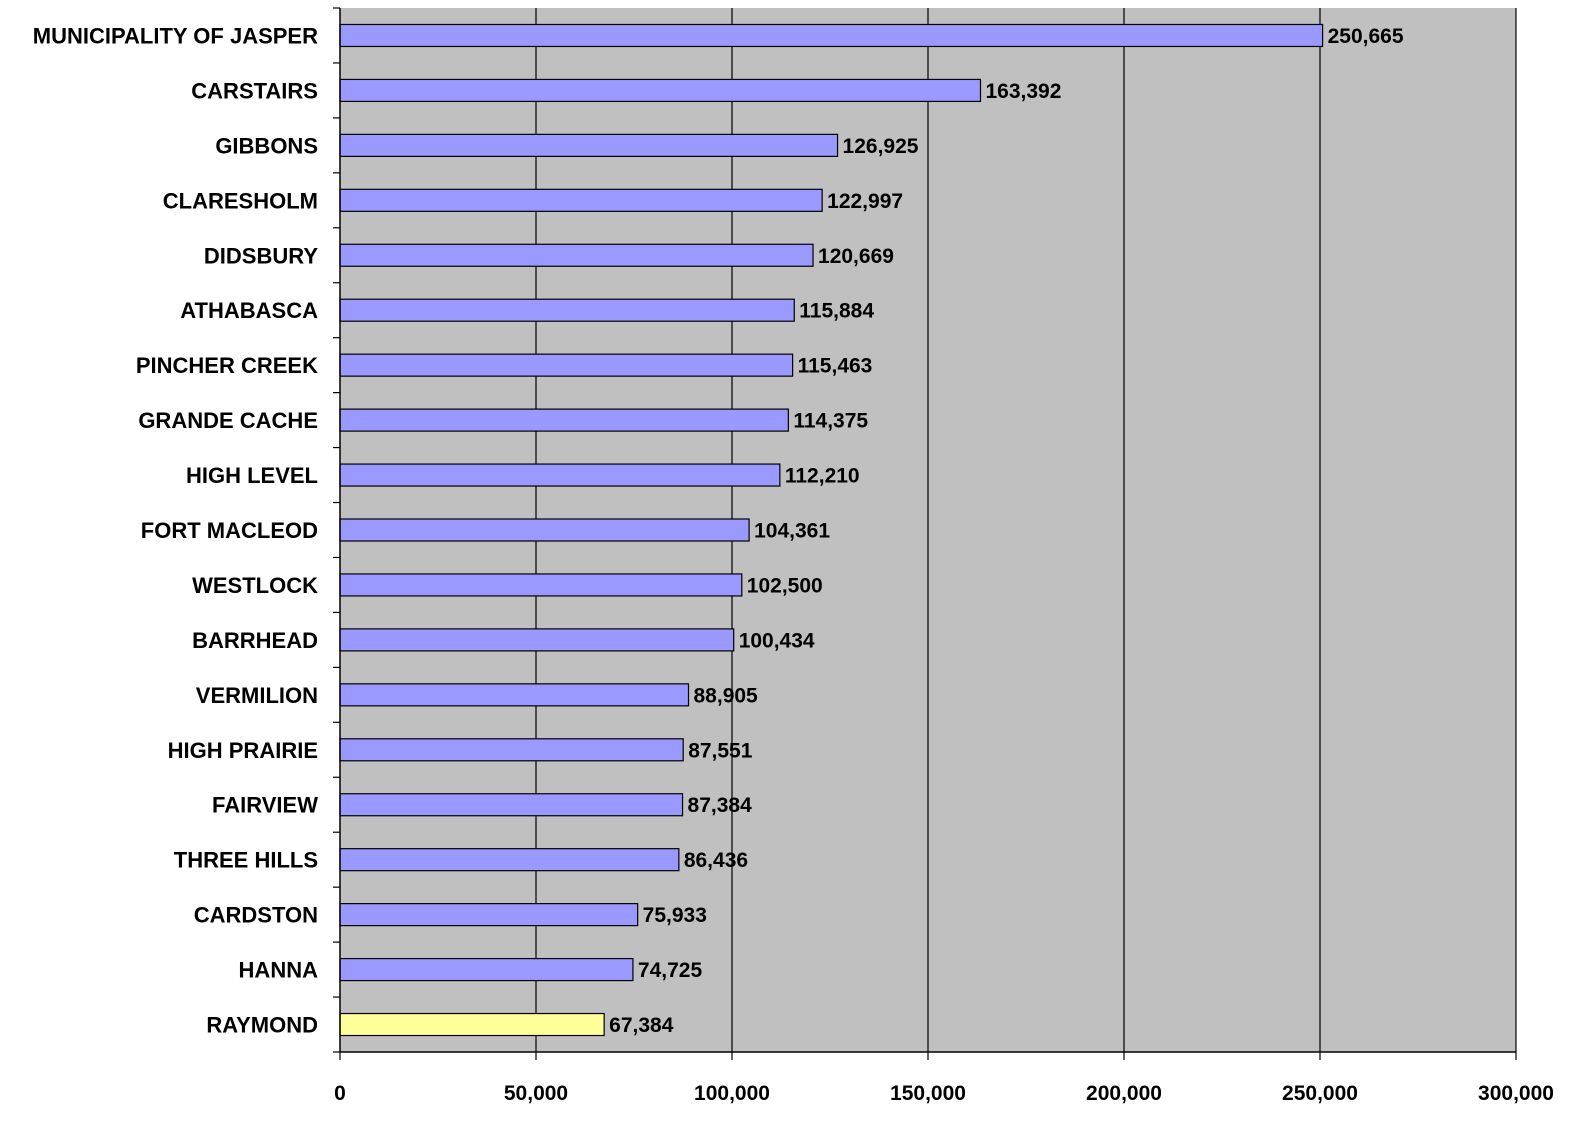 The image size is (1596, 1127). I want to click on category-label: CARDSTON, so click(256, 915).